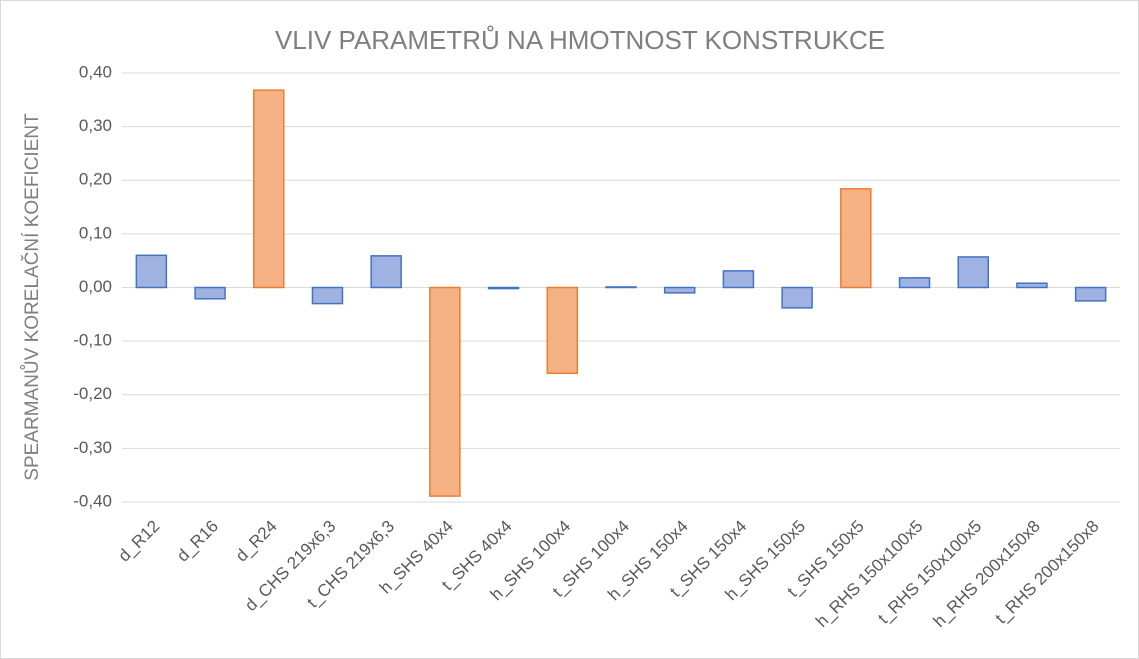 The height and width of the screenshot is (659, 1139). What do you see at coordinates (32, 297) in the screenshot?
I see `y-axis-label: SPEARMANŮV KORELAČNÍ KOEFICIENT` at bounding box center [32, 297].